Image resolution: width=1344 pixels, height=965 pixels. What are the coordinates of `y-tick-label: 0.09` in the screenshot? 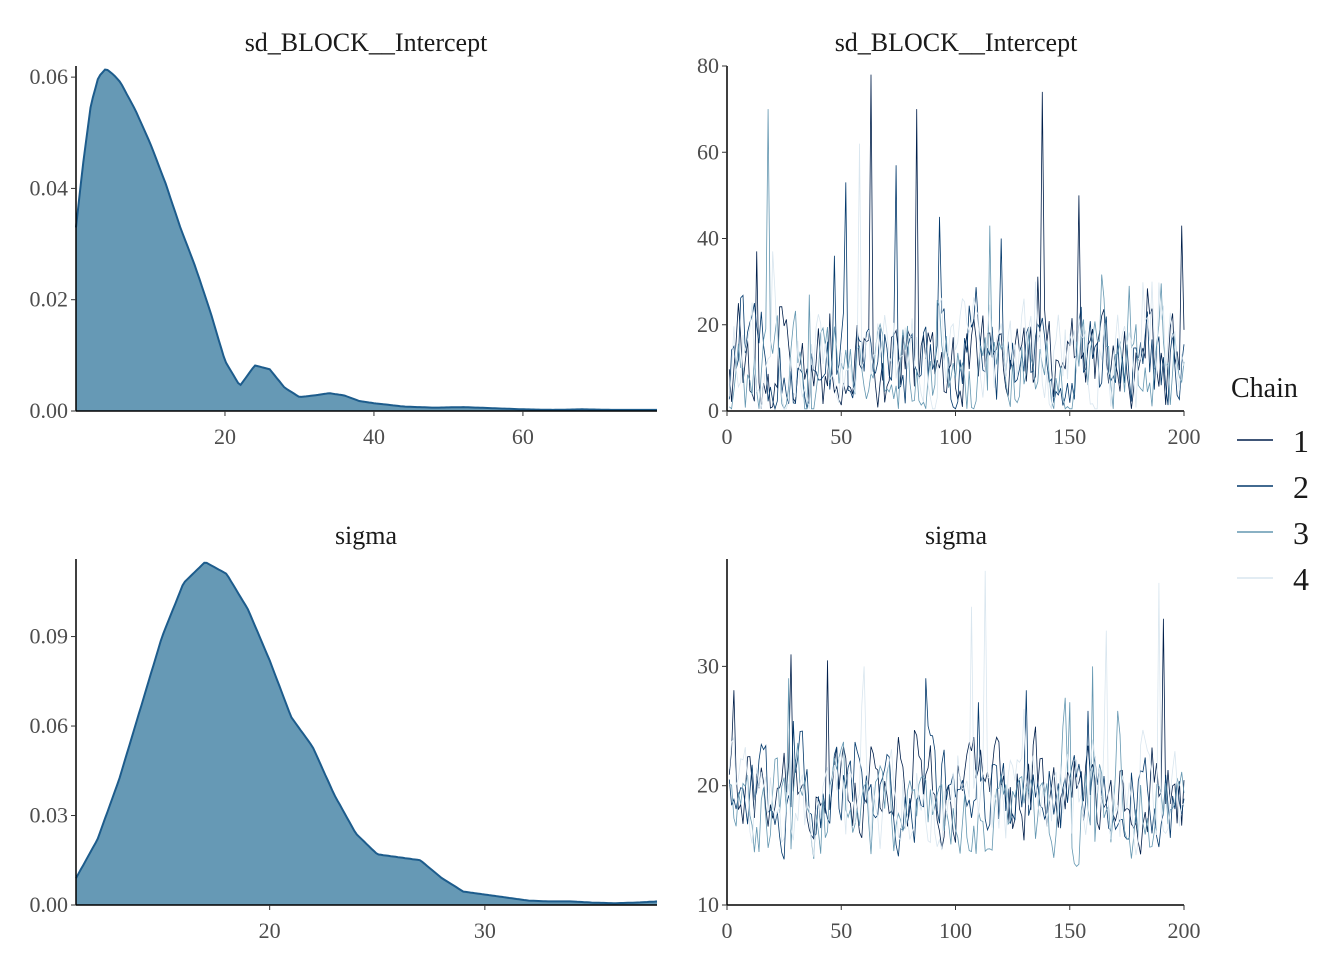 It's located at (49, 636).